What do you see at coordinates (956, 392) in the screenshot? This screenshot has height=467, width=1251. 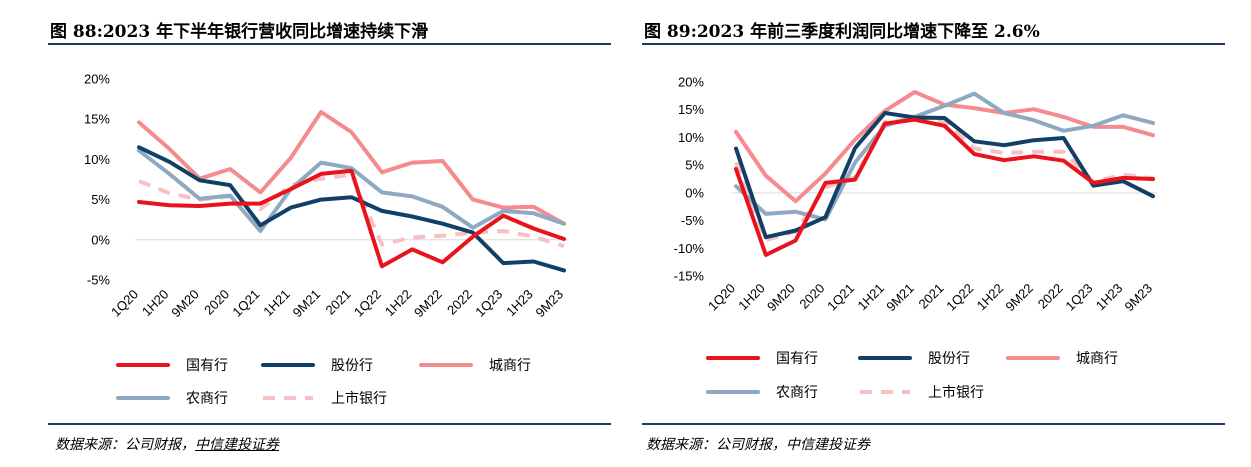 I see `right-legend-label-4: 上市银行` at bounding box center [956, 392].